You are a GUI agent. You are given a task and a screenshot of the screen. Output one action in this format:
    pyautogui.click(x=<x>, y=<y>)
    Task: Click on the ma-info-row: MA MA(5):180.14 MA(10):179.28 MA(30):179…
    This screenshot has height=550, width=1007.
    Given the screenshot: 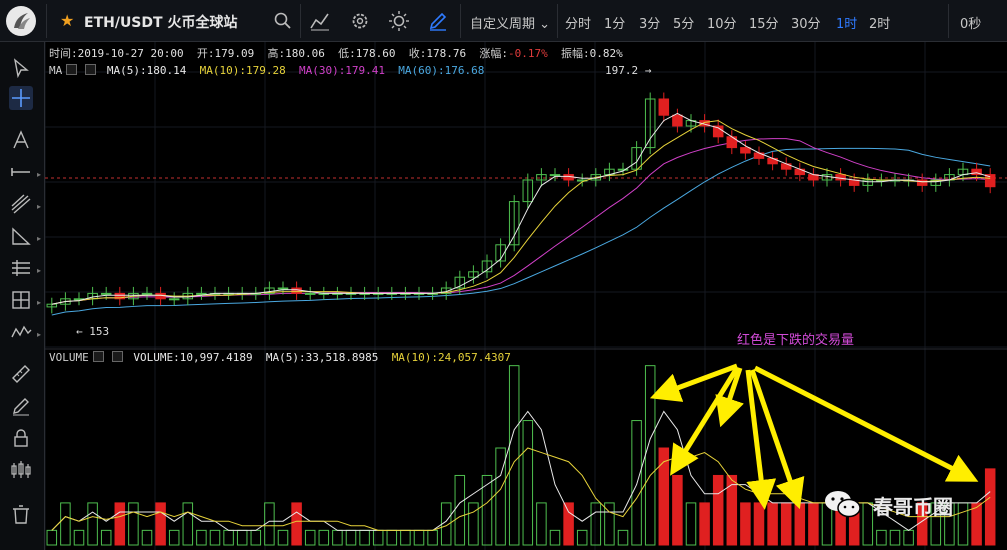 What is the action you would take?
    pyautogui.click(x=267, y=70)
    